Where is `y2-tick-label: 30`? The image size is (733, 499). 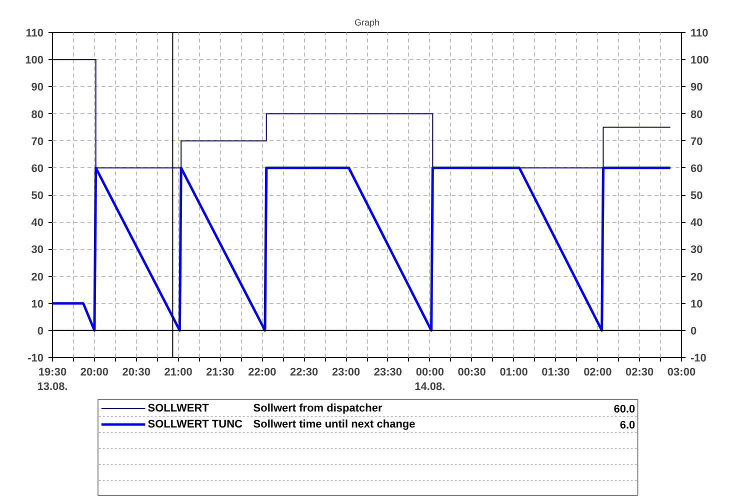 y2-tick-label: 30 is located at coordinates (696, 250).